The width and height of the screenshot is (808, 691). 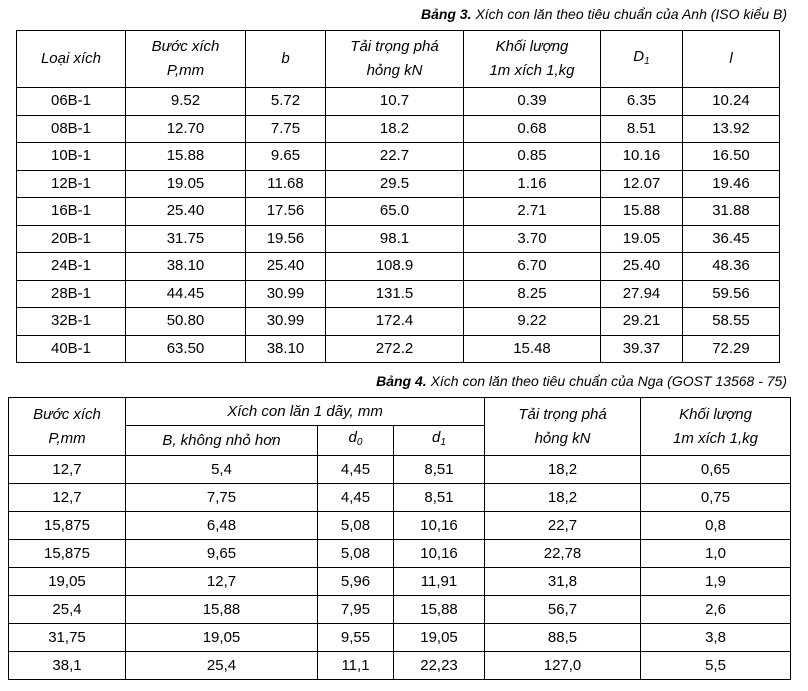 I want to click on table-cell: 38,1, so click(x=67, y=665).